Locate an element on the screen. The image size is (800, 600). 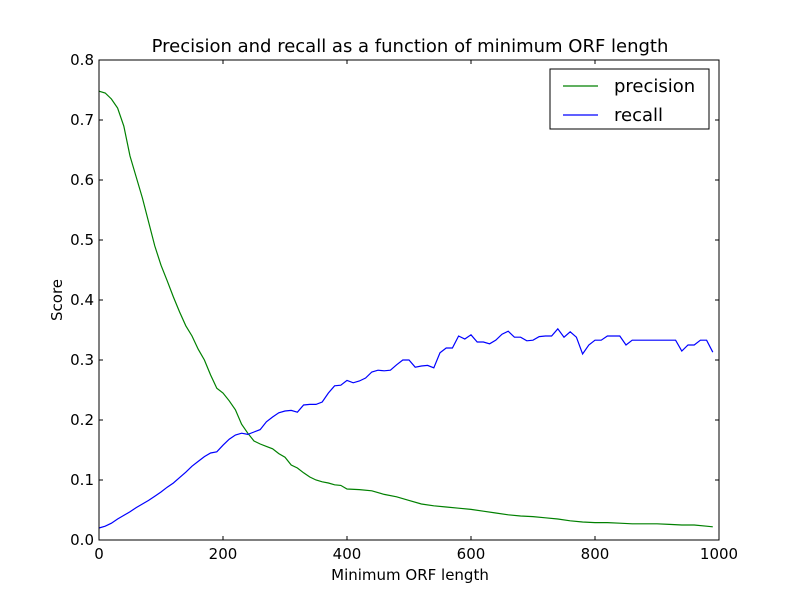
y-tick-label: 0.3 is located at coordinates (82, 360).